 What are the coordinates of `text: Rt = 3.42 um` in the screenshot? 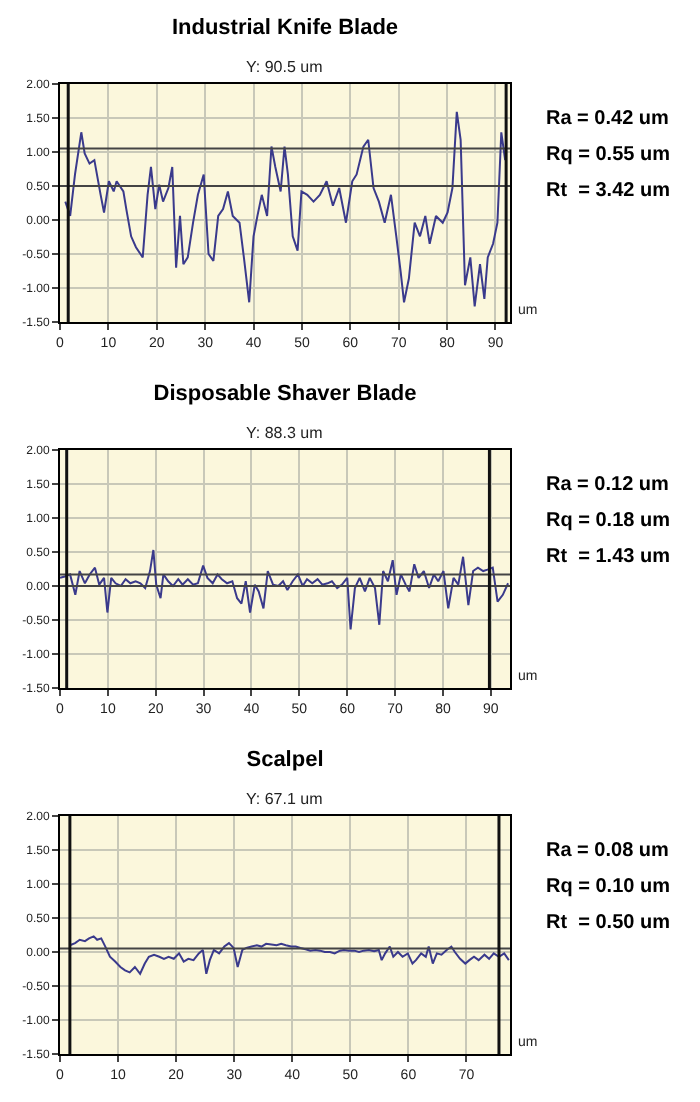 It's located at (608, 191).